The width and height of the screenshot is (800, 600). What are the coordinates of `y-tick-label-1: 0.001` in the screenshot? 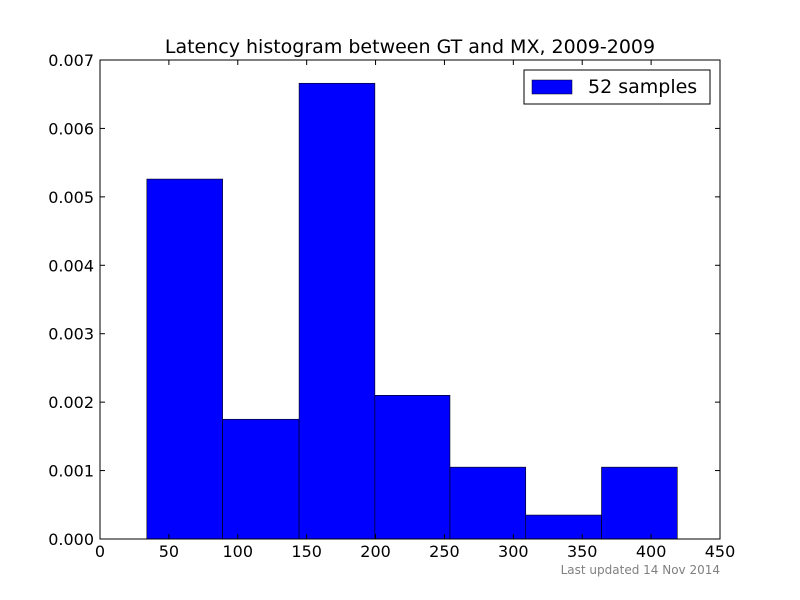 It's located at (71, 471).